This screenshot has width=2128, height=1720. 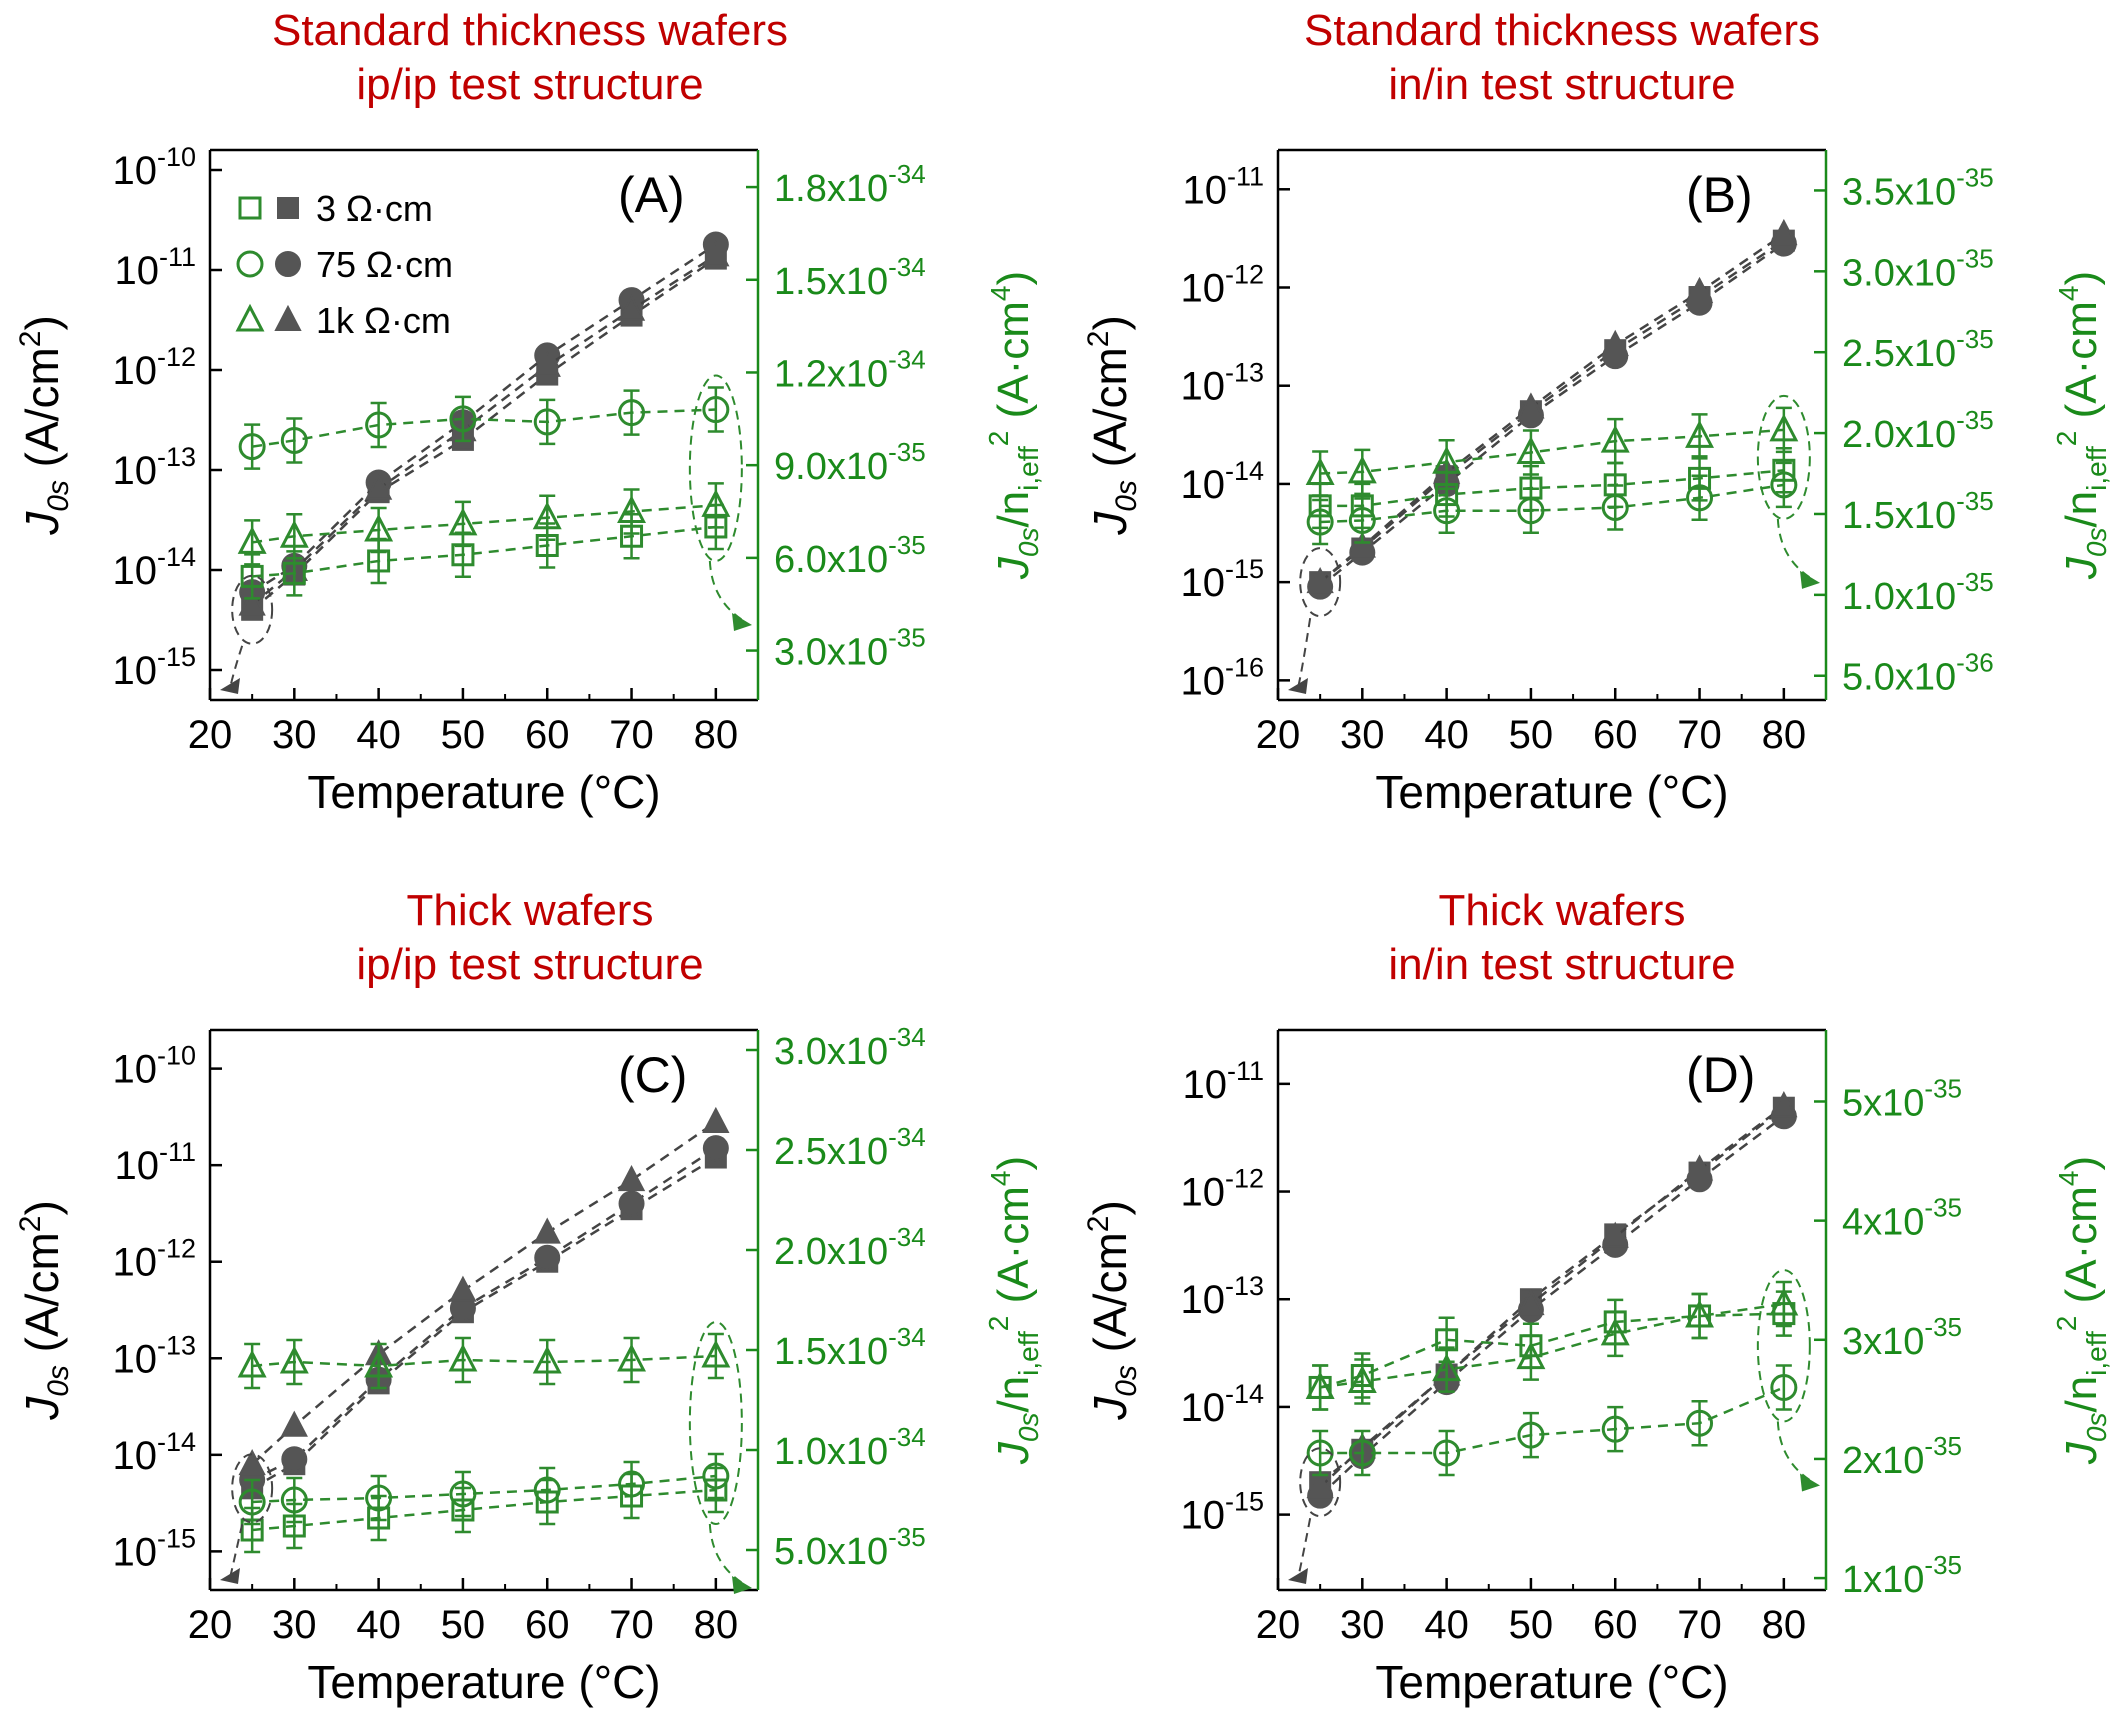 I want to click on annotation-arrow-left, so click(x=236, y=1551).